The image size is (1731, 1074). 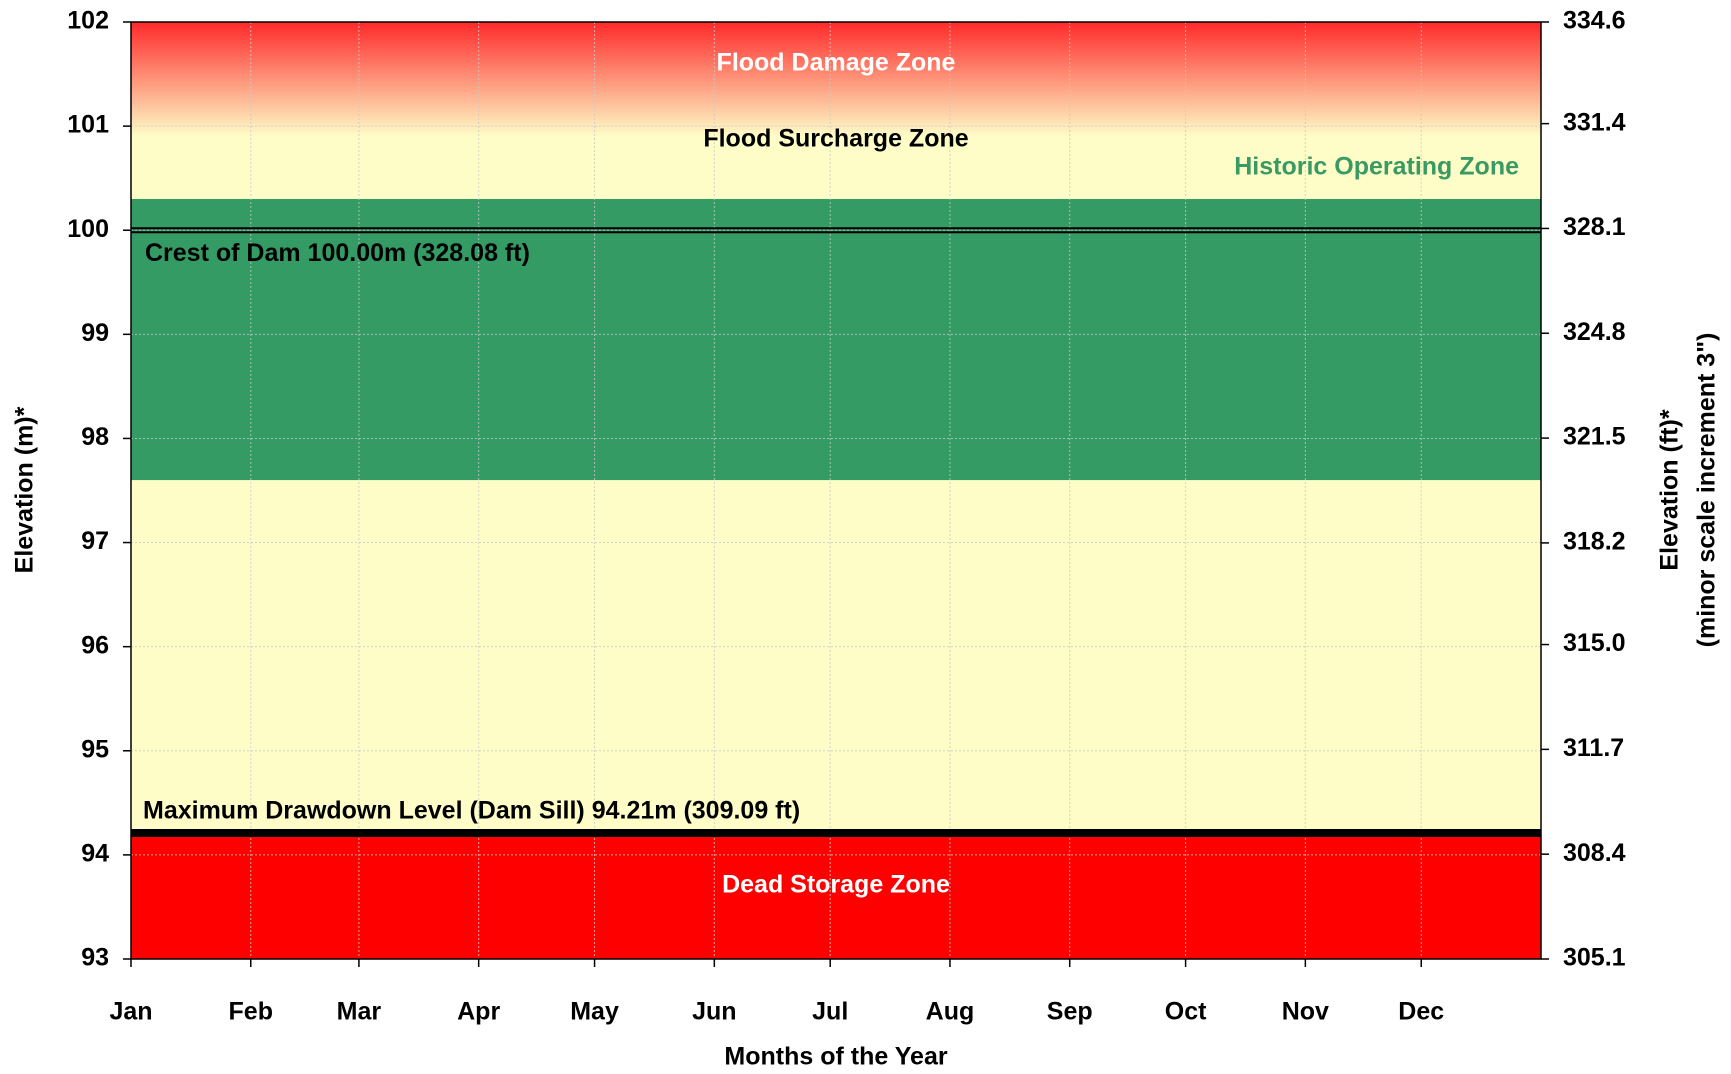 I want to click on x-tick-label: Jan, so click(x=130, y=1012).